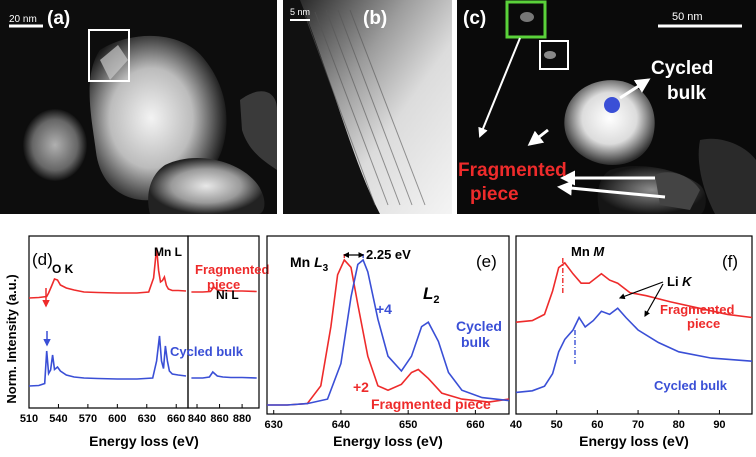 The height and width of the screenshot is (457, 756). What do you see at coordinates (686, 93) in the screenshot?
I see `annot-cycled-2: bulk` at bounding box center [686, 93].